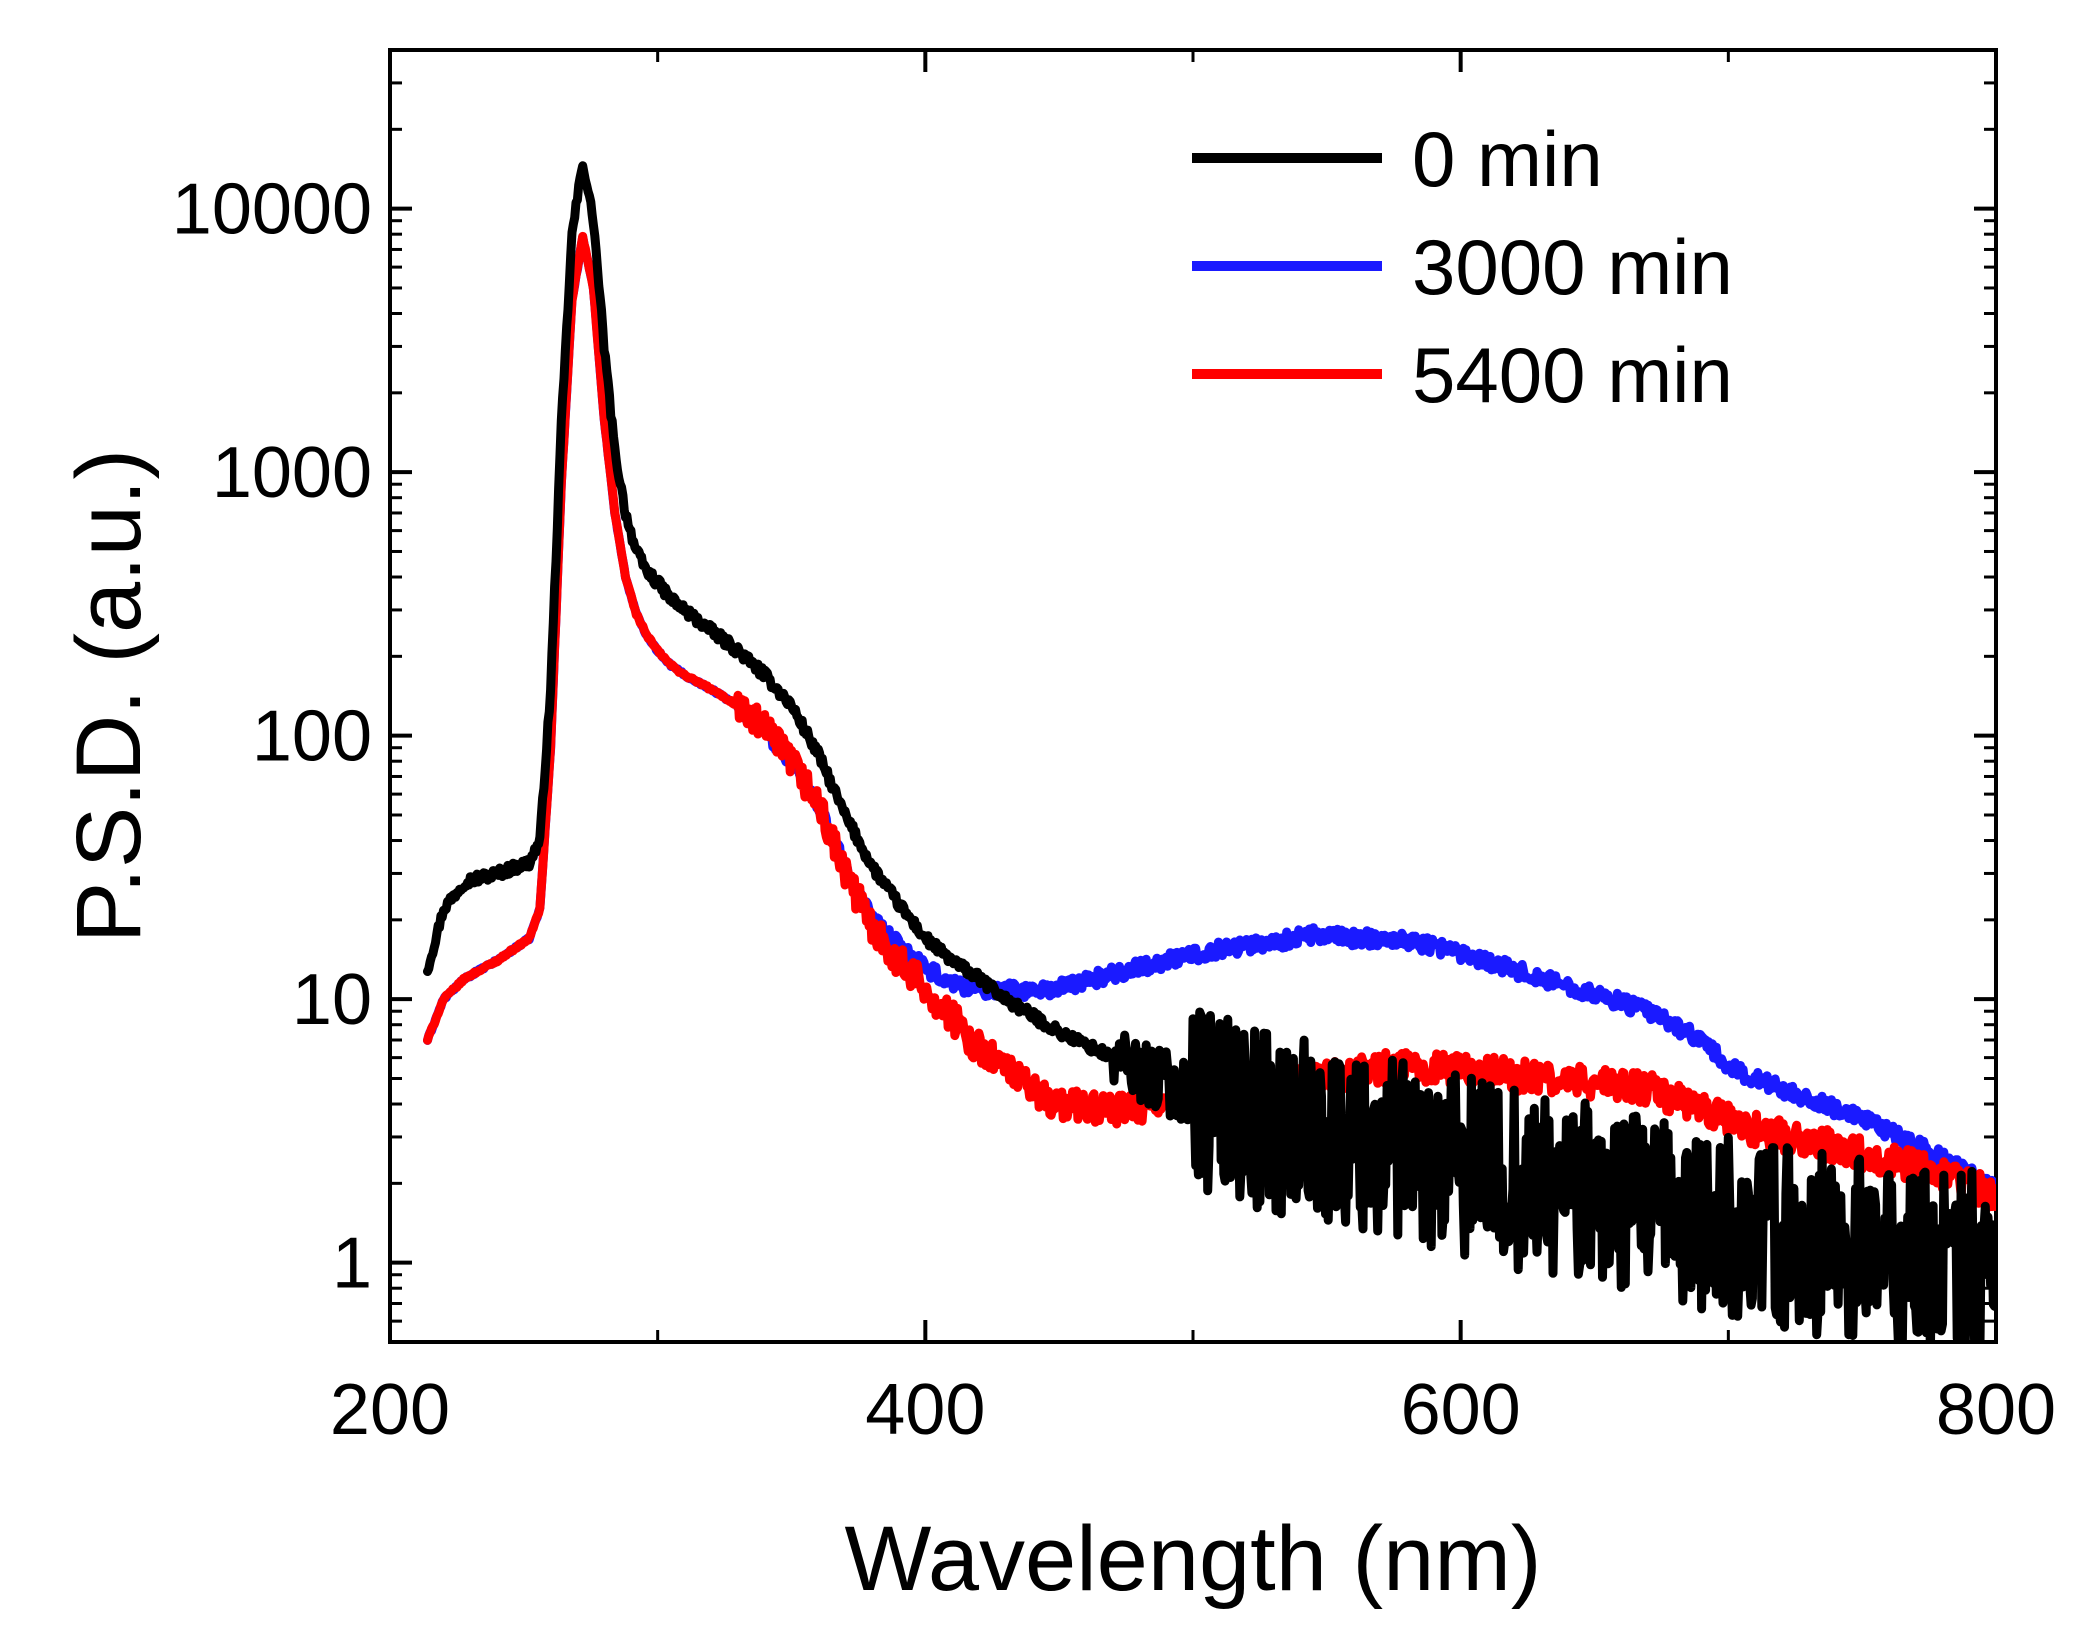 The width and height of the screenshot is (2082, 1650). Describe the element at coordinates (1461, 1410) in the screenshot. I see `x-tick-label: 600` at that location.